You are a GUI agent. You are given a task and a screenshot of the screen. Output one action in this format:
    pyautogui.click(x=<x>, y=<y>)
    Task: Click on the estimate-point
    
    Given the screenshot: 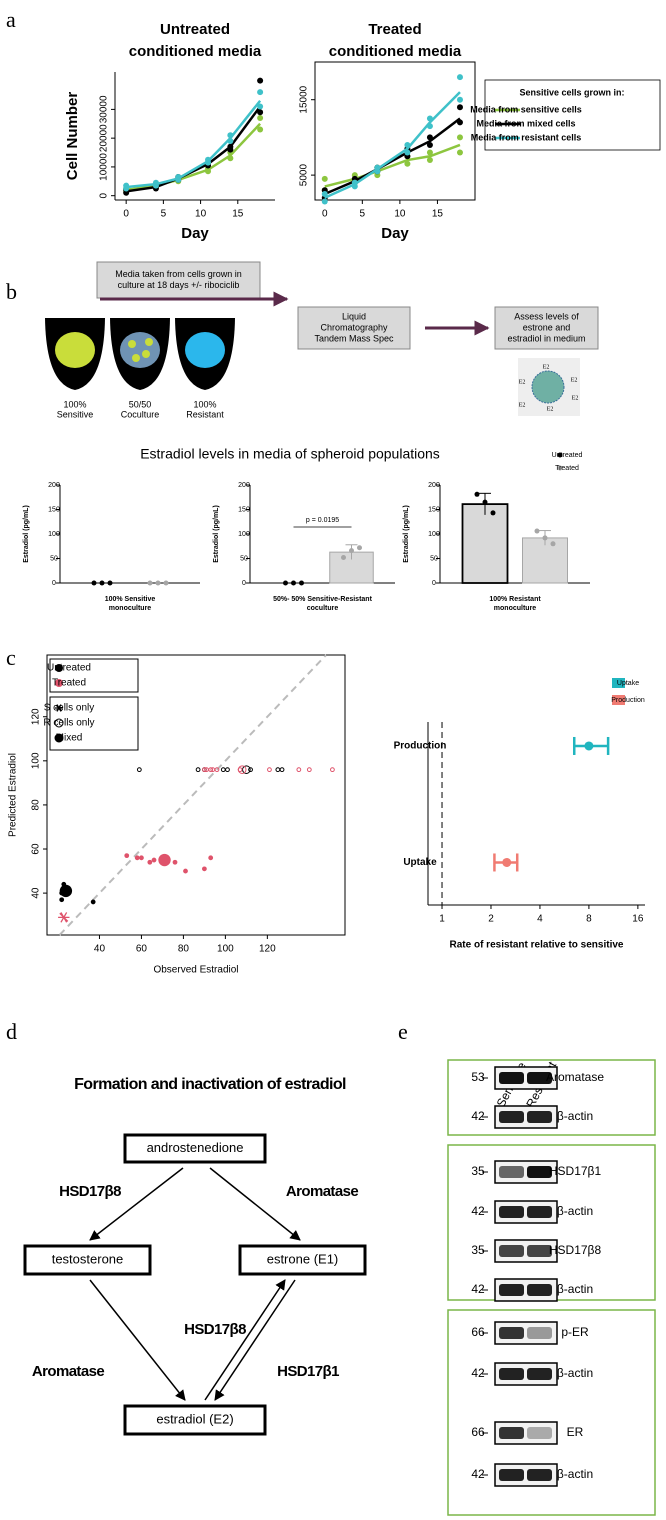 What is the action you would take?
    pyautogui.click(x=589, y=746)
    